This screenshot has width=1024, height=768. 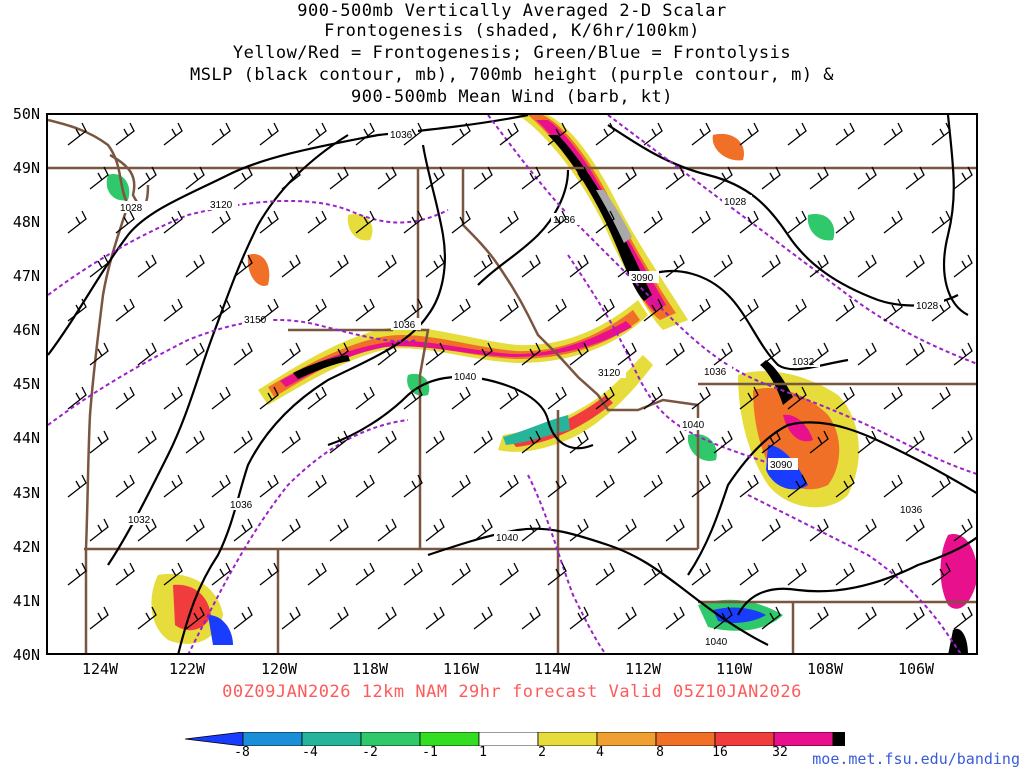 I want to click on lat-label: 42N, so click(x=26, y=547).